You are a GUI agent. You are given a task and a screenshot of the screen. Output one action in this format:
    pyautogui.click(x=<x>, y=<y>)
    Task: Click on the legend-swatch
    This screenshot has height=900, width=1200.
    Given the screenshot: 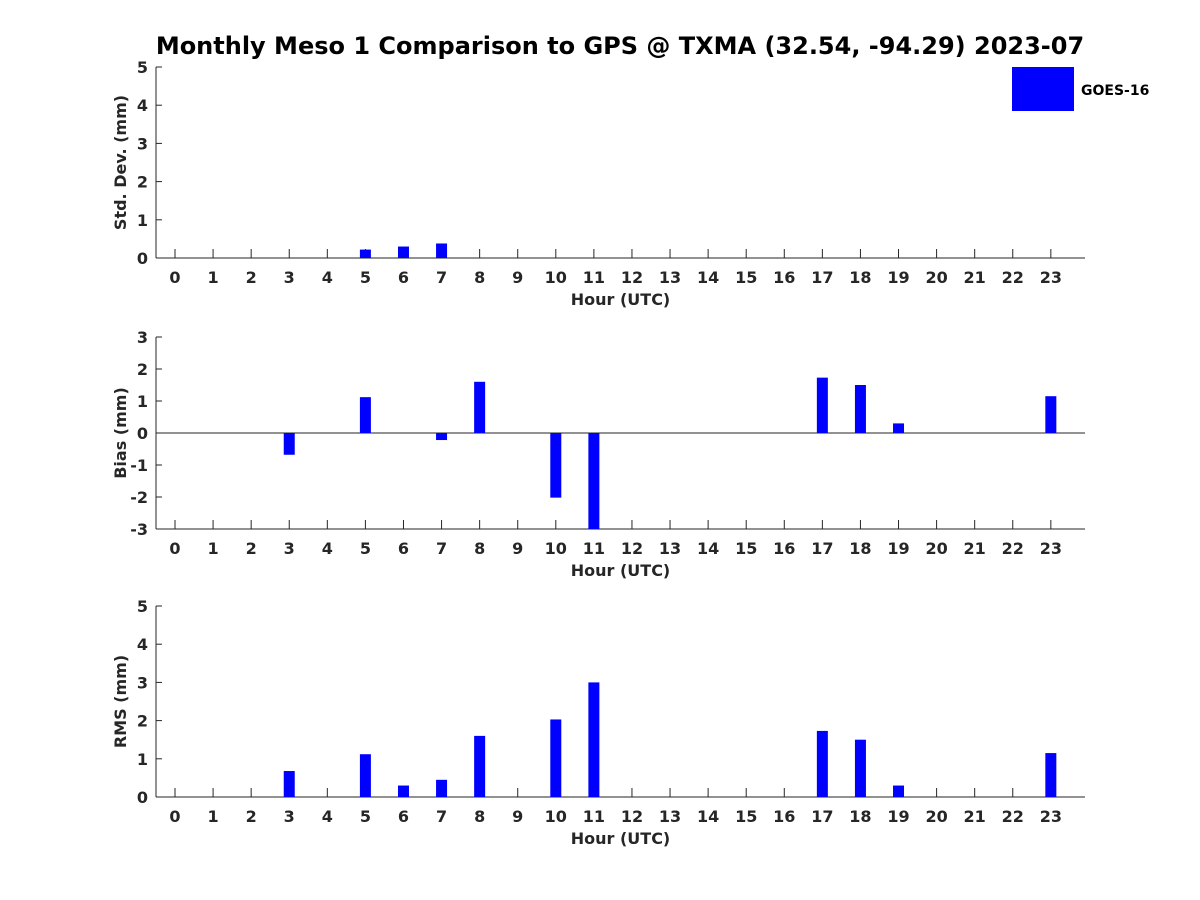 What is the action you would take?
    pyautogui.click(x=1043, y=89)
    